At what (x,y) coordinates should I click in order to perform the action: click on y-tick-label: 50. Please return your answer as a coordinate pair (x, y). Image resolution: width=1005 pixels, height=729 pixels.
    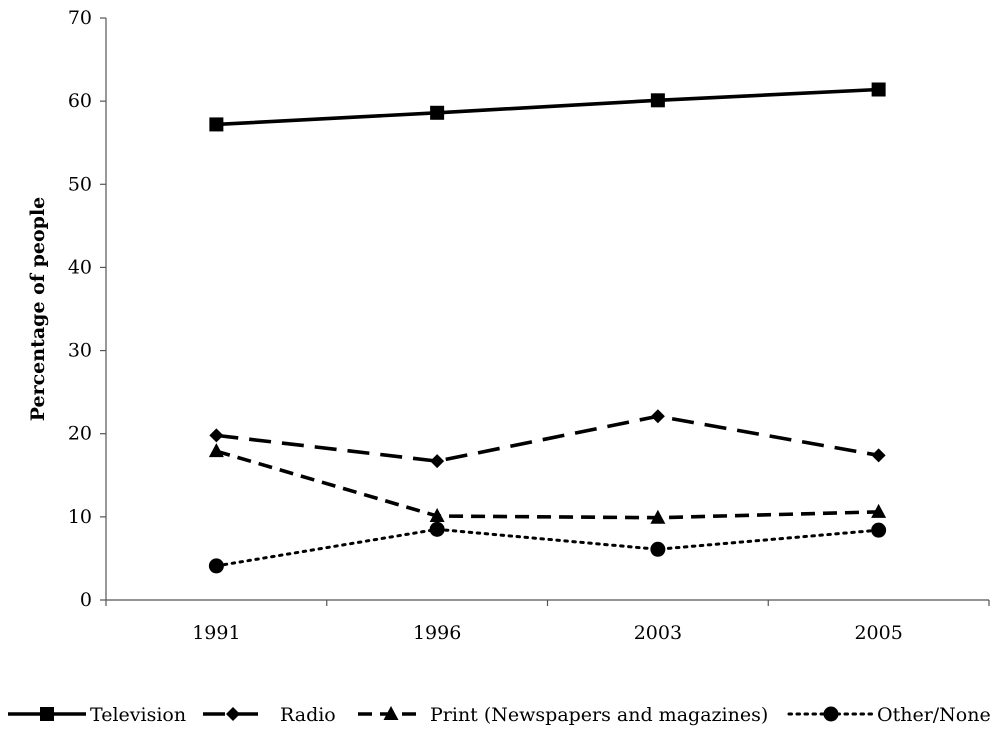
    Looking at the image, I should click on (80, 184).